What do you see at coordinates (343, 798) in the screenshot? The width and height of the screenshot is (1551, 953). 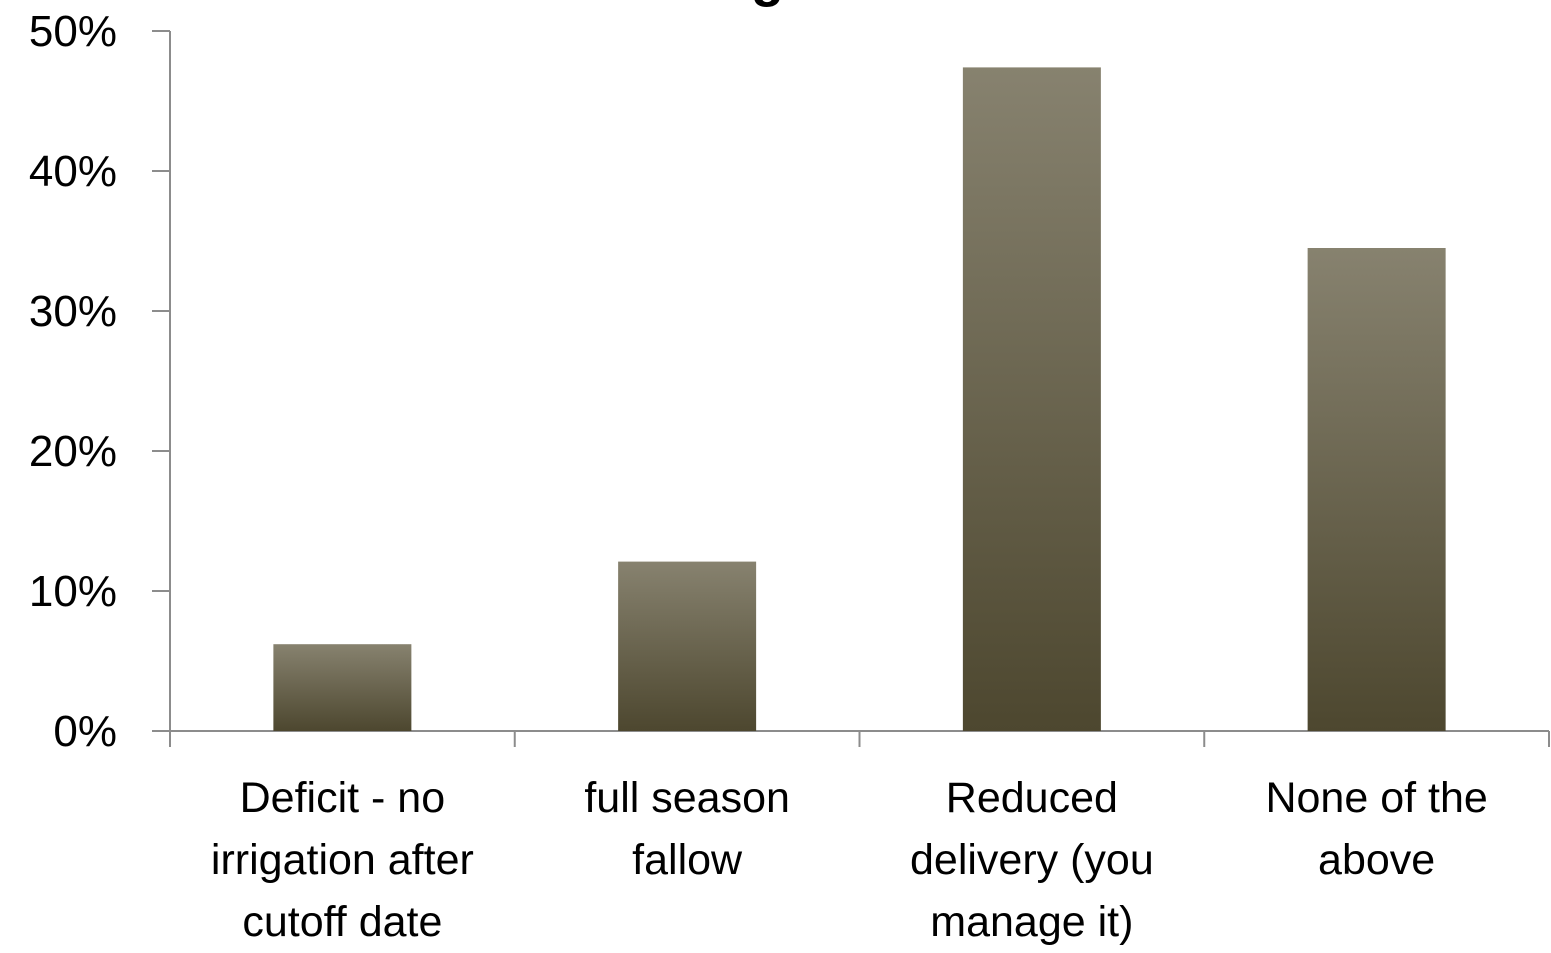 I see `x-tick-label-line: Deficit - no` at bounding box center [343, 798].